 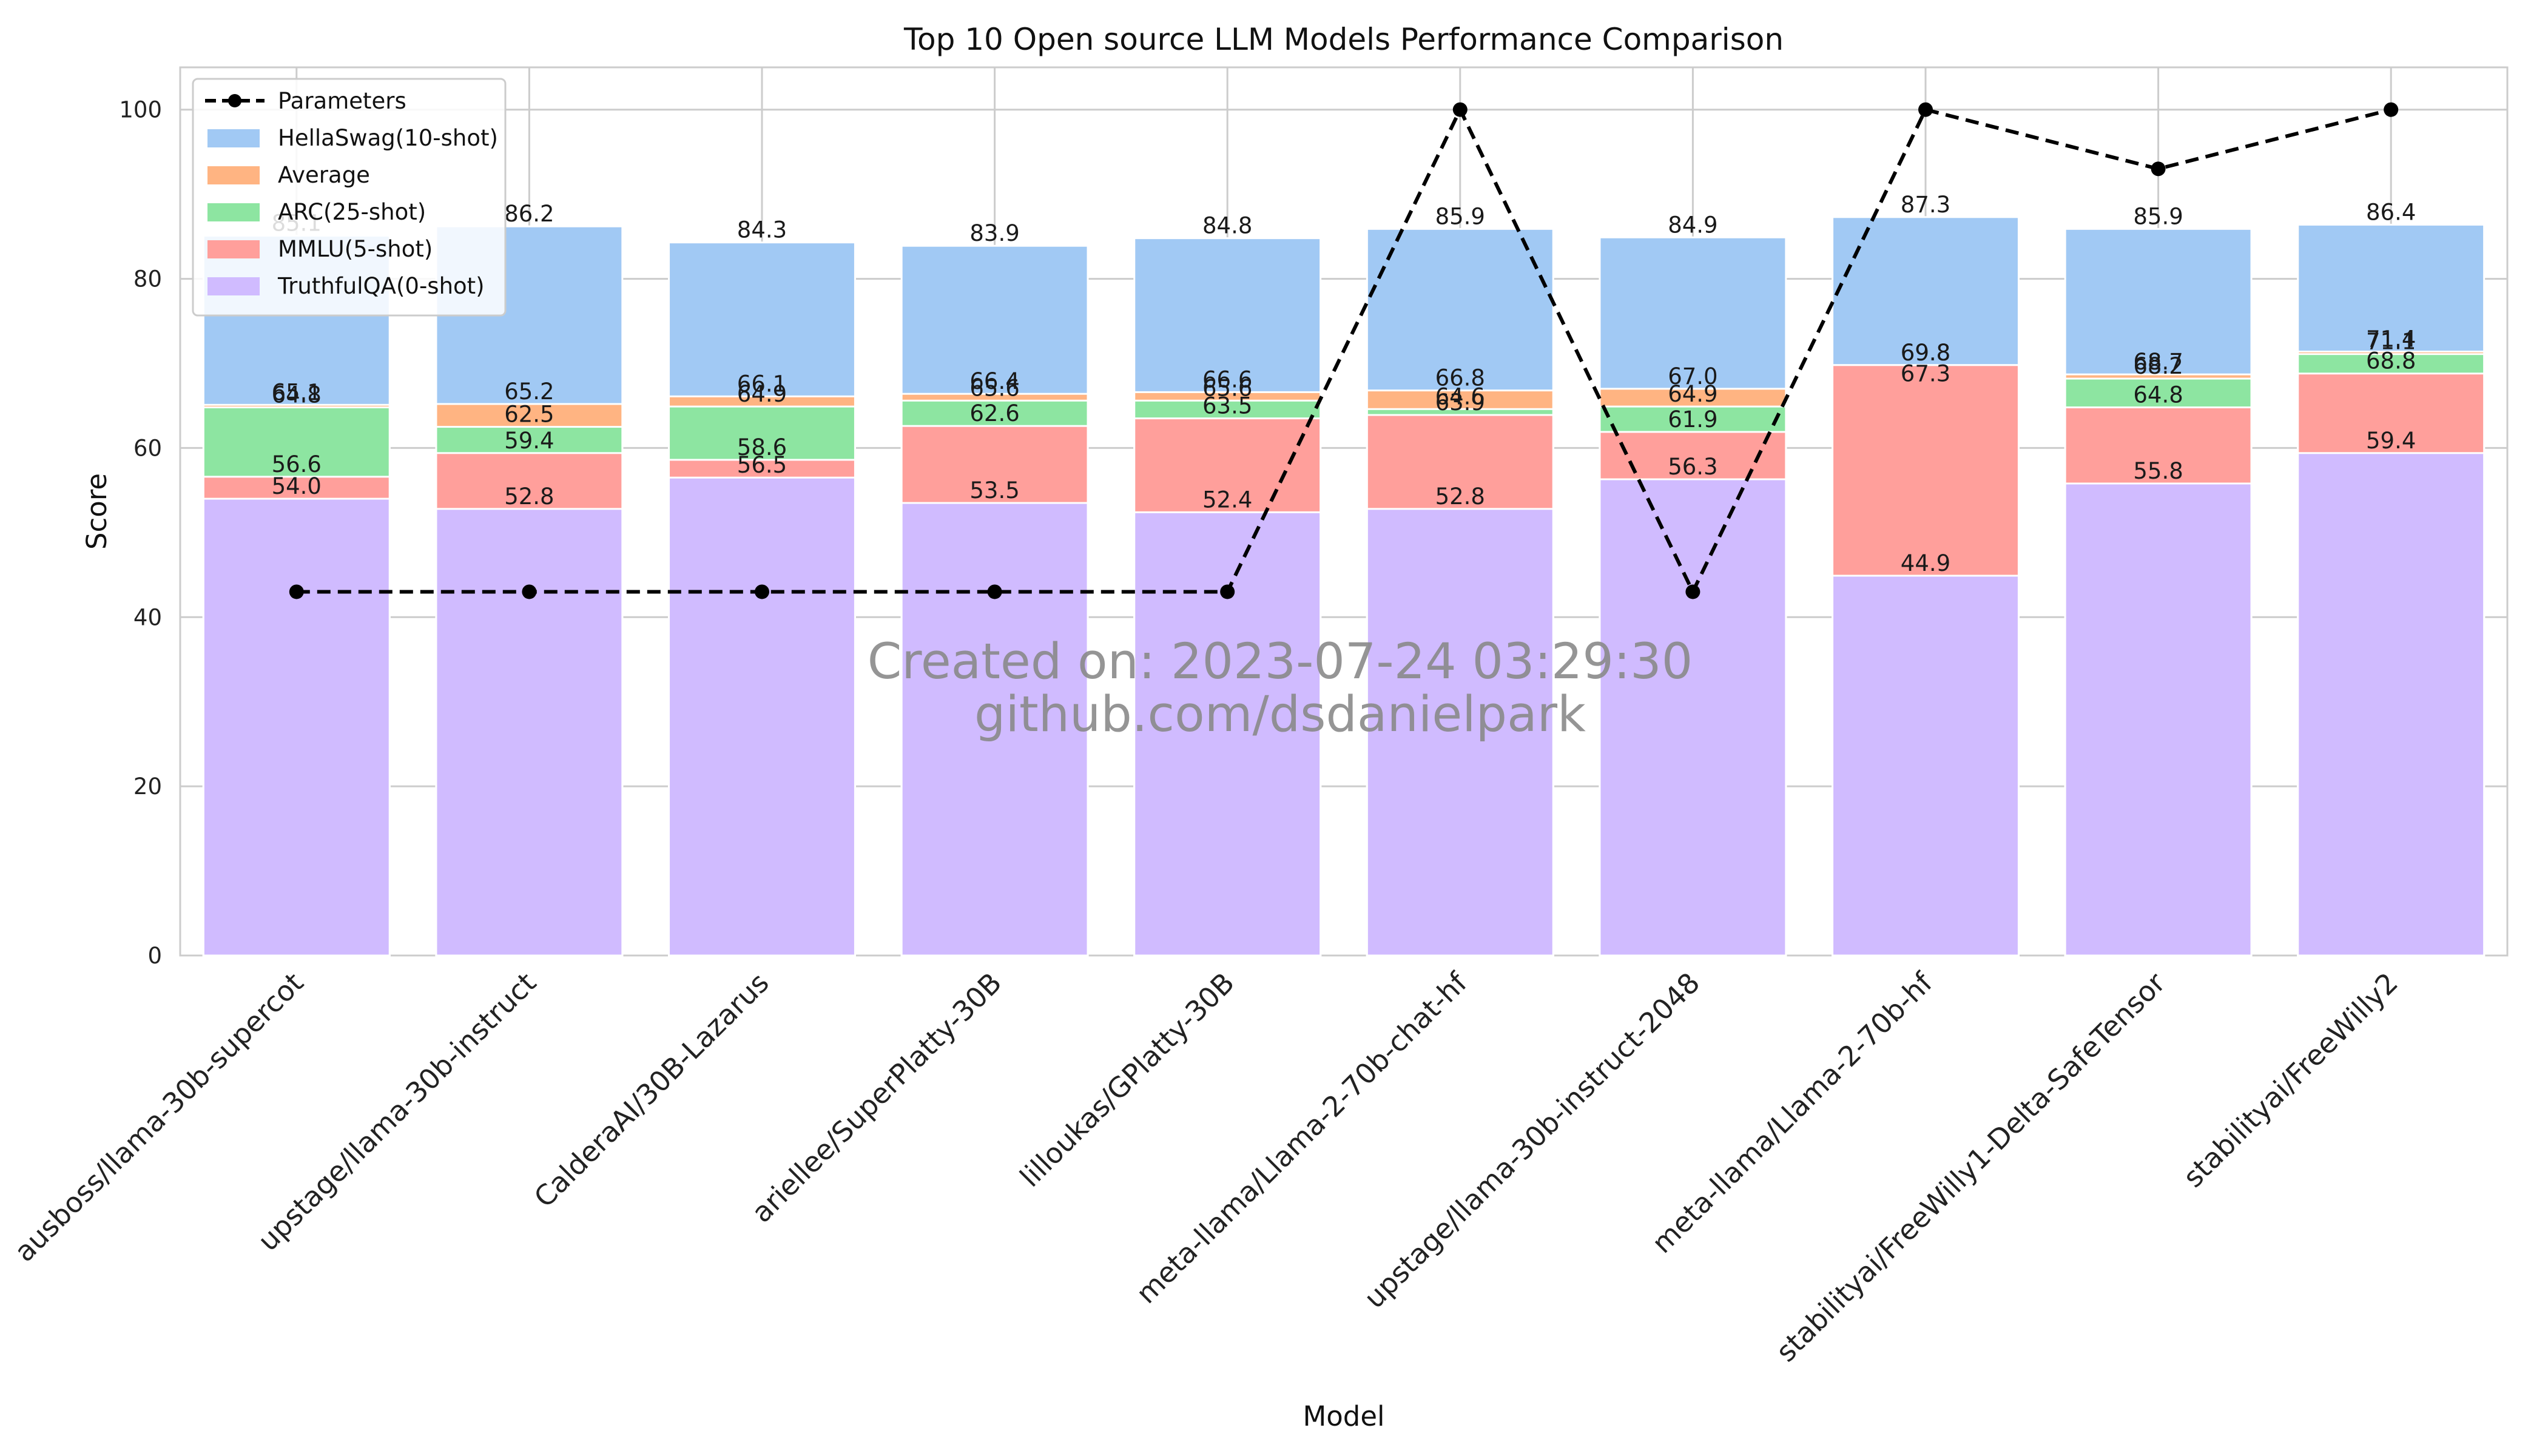 I want to click on y-axis-ticks: 0 20 40 60 80 100, so click(x=140, y=533).